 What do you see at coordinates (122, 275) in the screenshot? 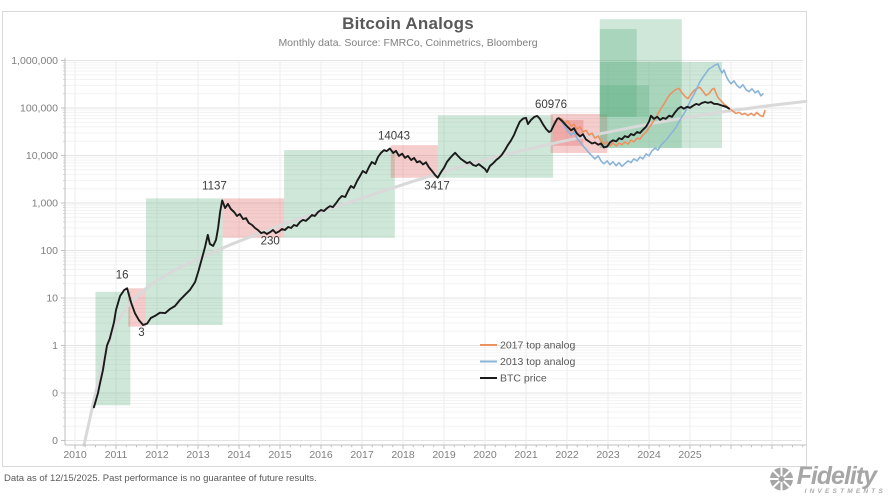
I see `annotation-16: 16` at bounding box center [122, 275].